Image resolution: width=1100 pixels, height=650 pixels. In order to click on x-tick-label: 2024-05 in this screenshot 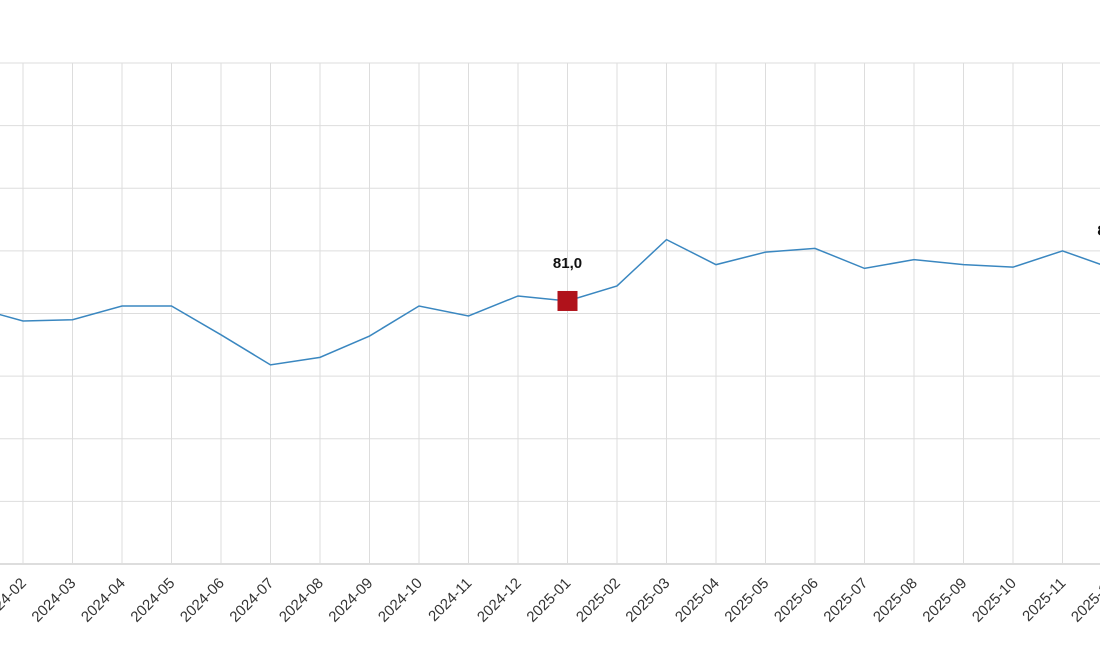, I will do `click(152, 600)`.